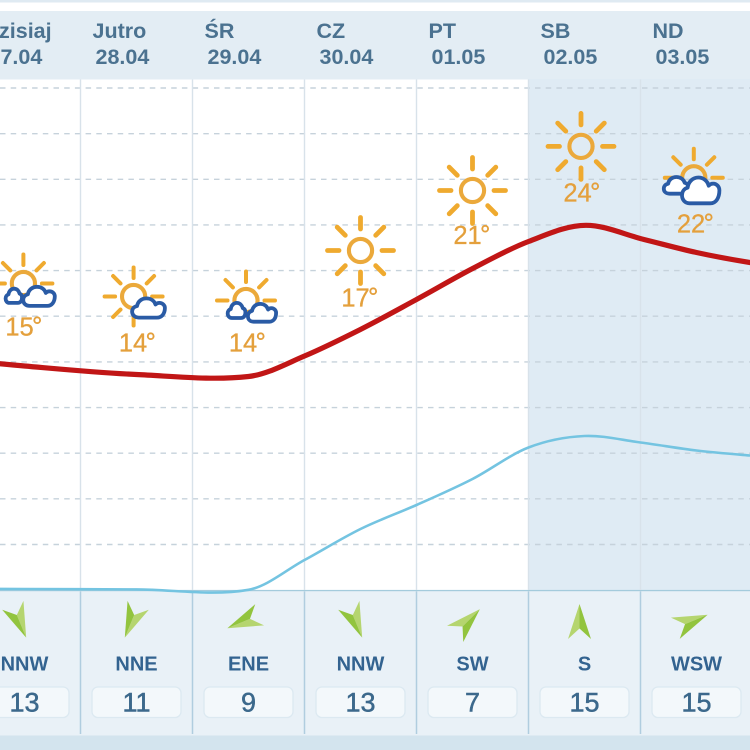 The height and width of the screenshot is (750, 750). I want to click on svg-text: 29.04, so click(235, 57).